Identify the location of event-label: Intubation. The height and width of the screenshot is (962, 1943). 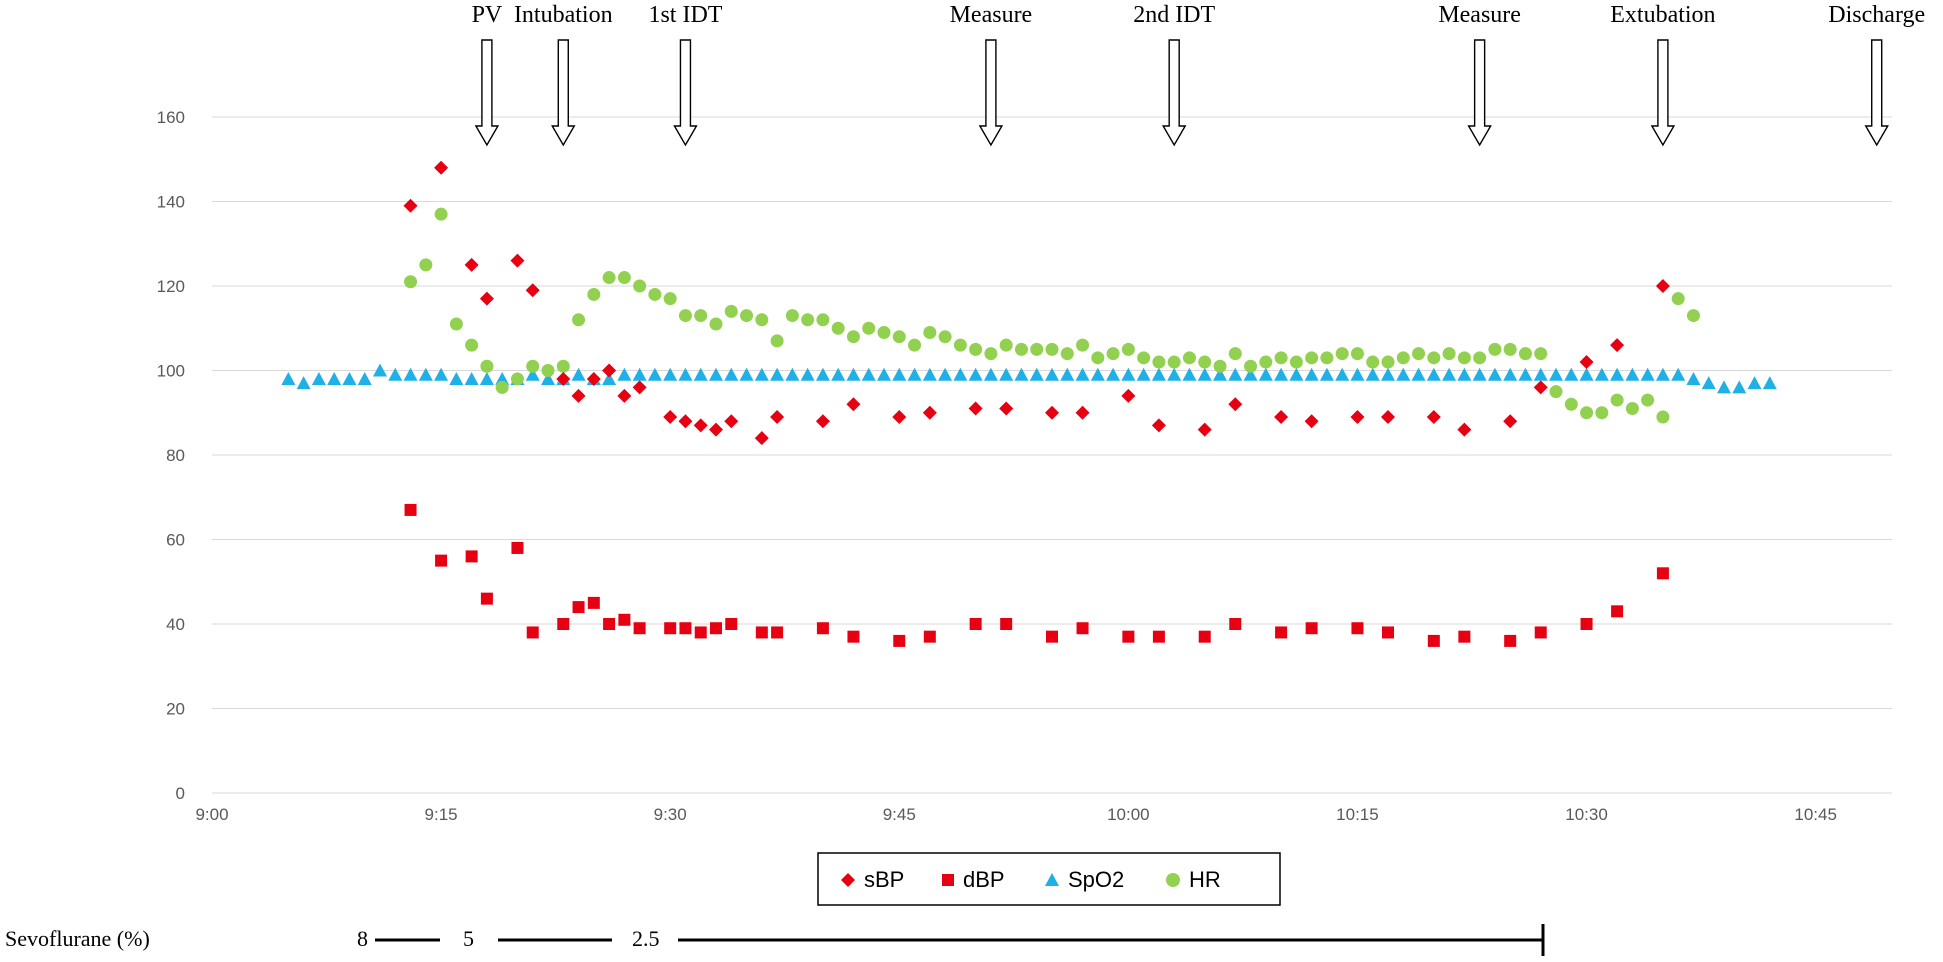
(563, 15).